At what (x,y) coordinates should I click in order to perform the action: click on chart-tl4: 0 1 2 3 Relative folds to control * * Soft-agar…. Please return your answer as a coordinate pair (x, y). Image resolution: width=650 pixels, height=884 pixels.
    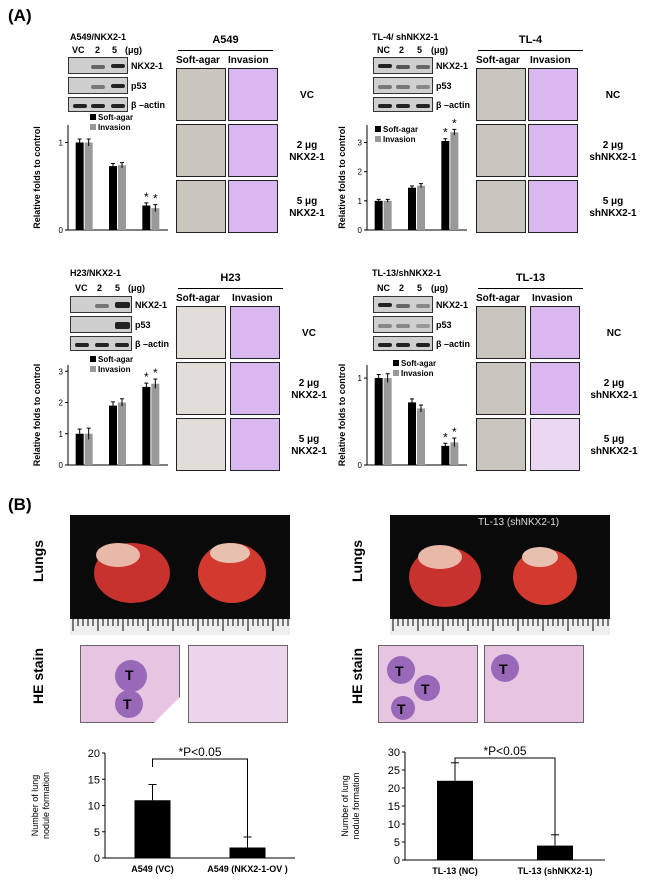
    Looking at the image, I should click on (402, 175).